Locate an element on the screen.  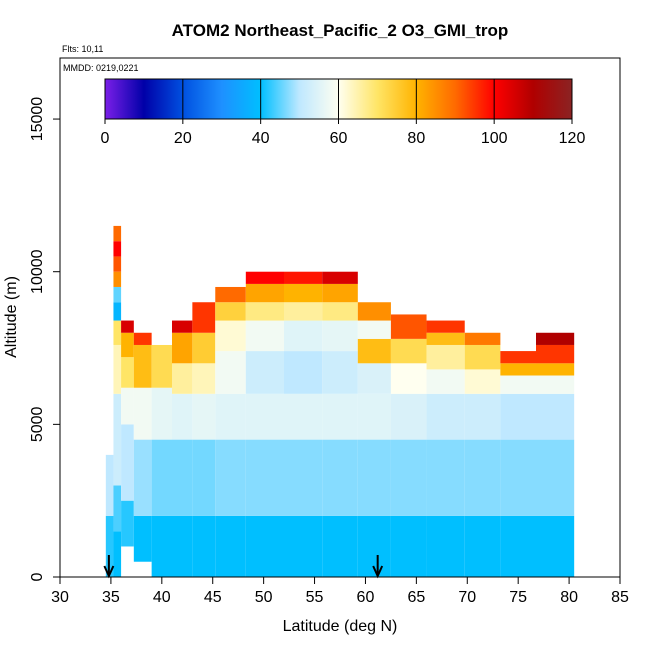
colorbar-tick-label: 0 is located at coordinates (105, 138).